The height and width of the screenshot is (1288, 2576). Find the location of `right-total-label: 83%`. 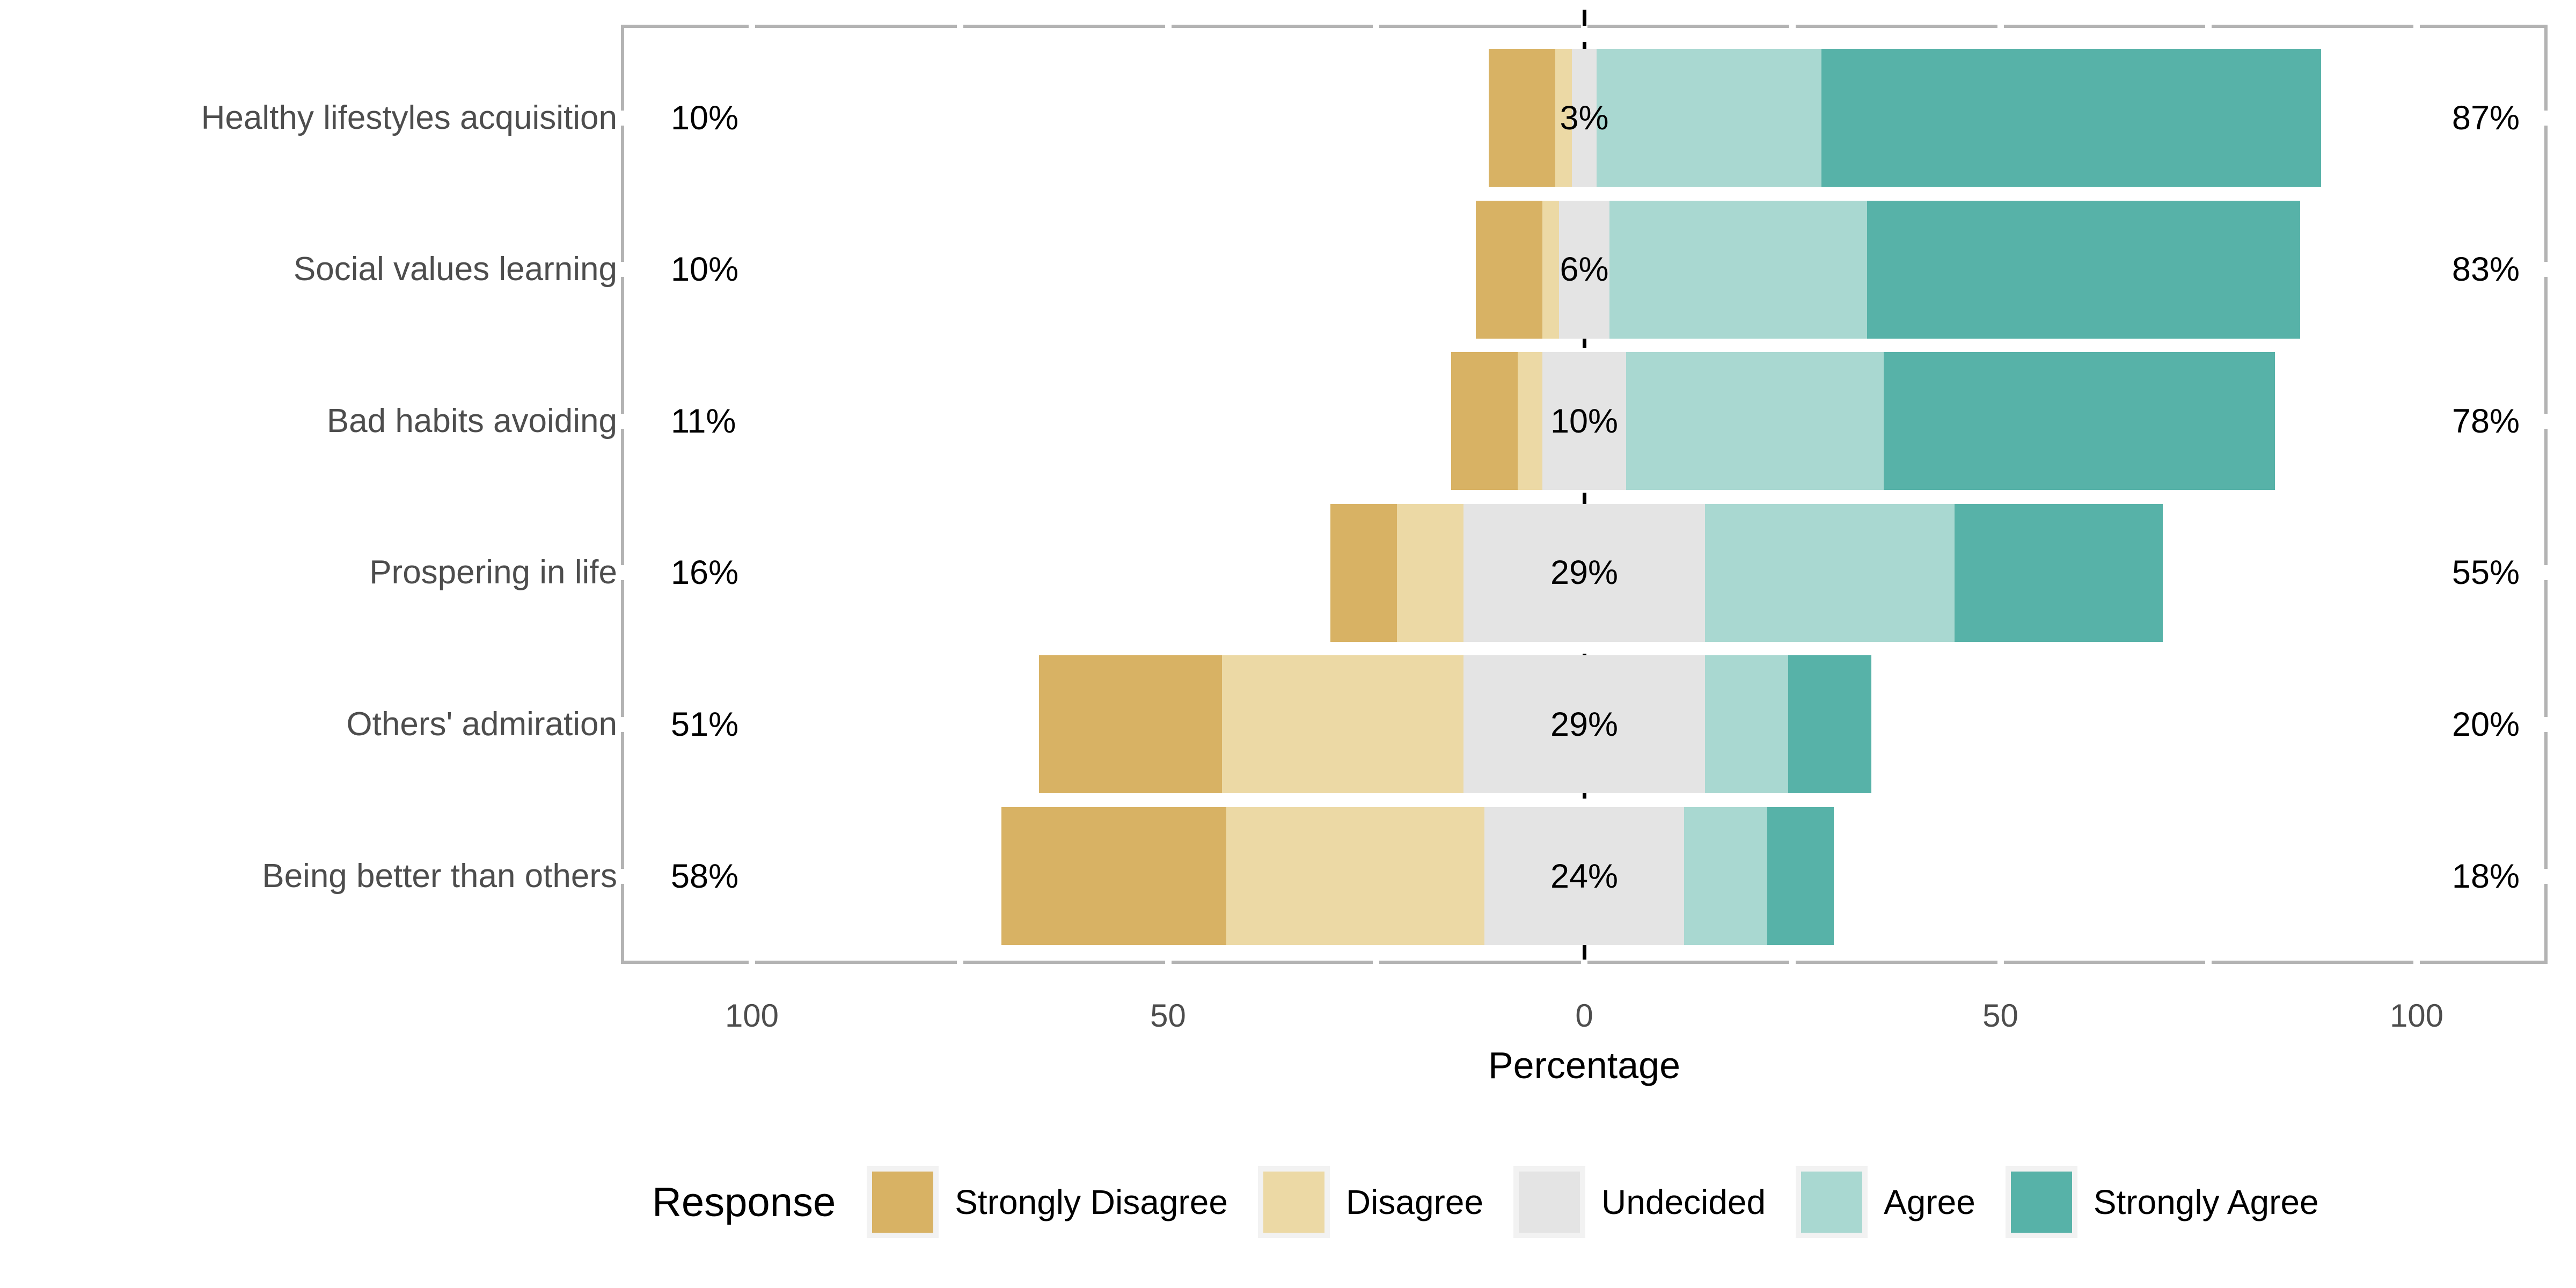

right-total-label: 83% is located at coordinates (2485, 270).